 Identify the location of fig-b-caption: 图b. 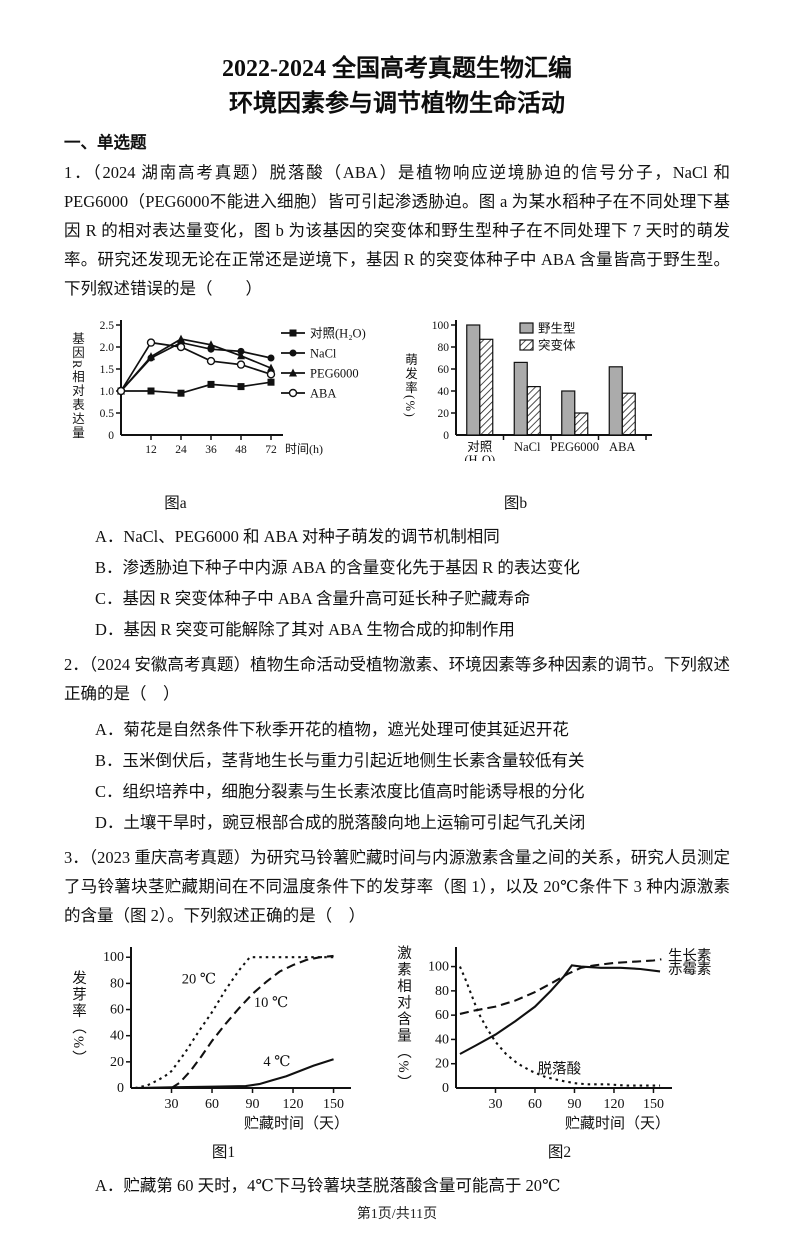
(515, 503).